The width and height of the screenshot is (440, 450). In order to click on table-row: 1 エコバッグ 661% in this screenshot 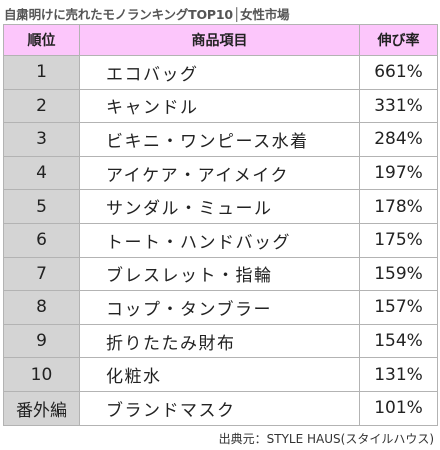, I will do `click(220, 72)`.